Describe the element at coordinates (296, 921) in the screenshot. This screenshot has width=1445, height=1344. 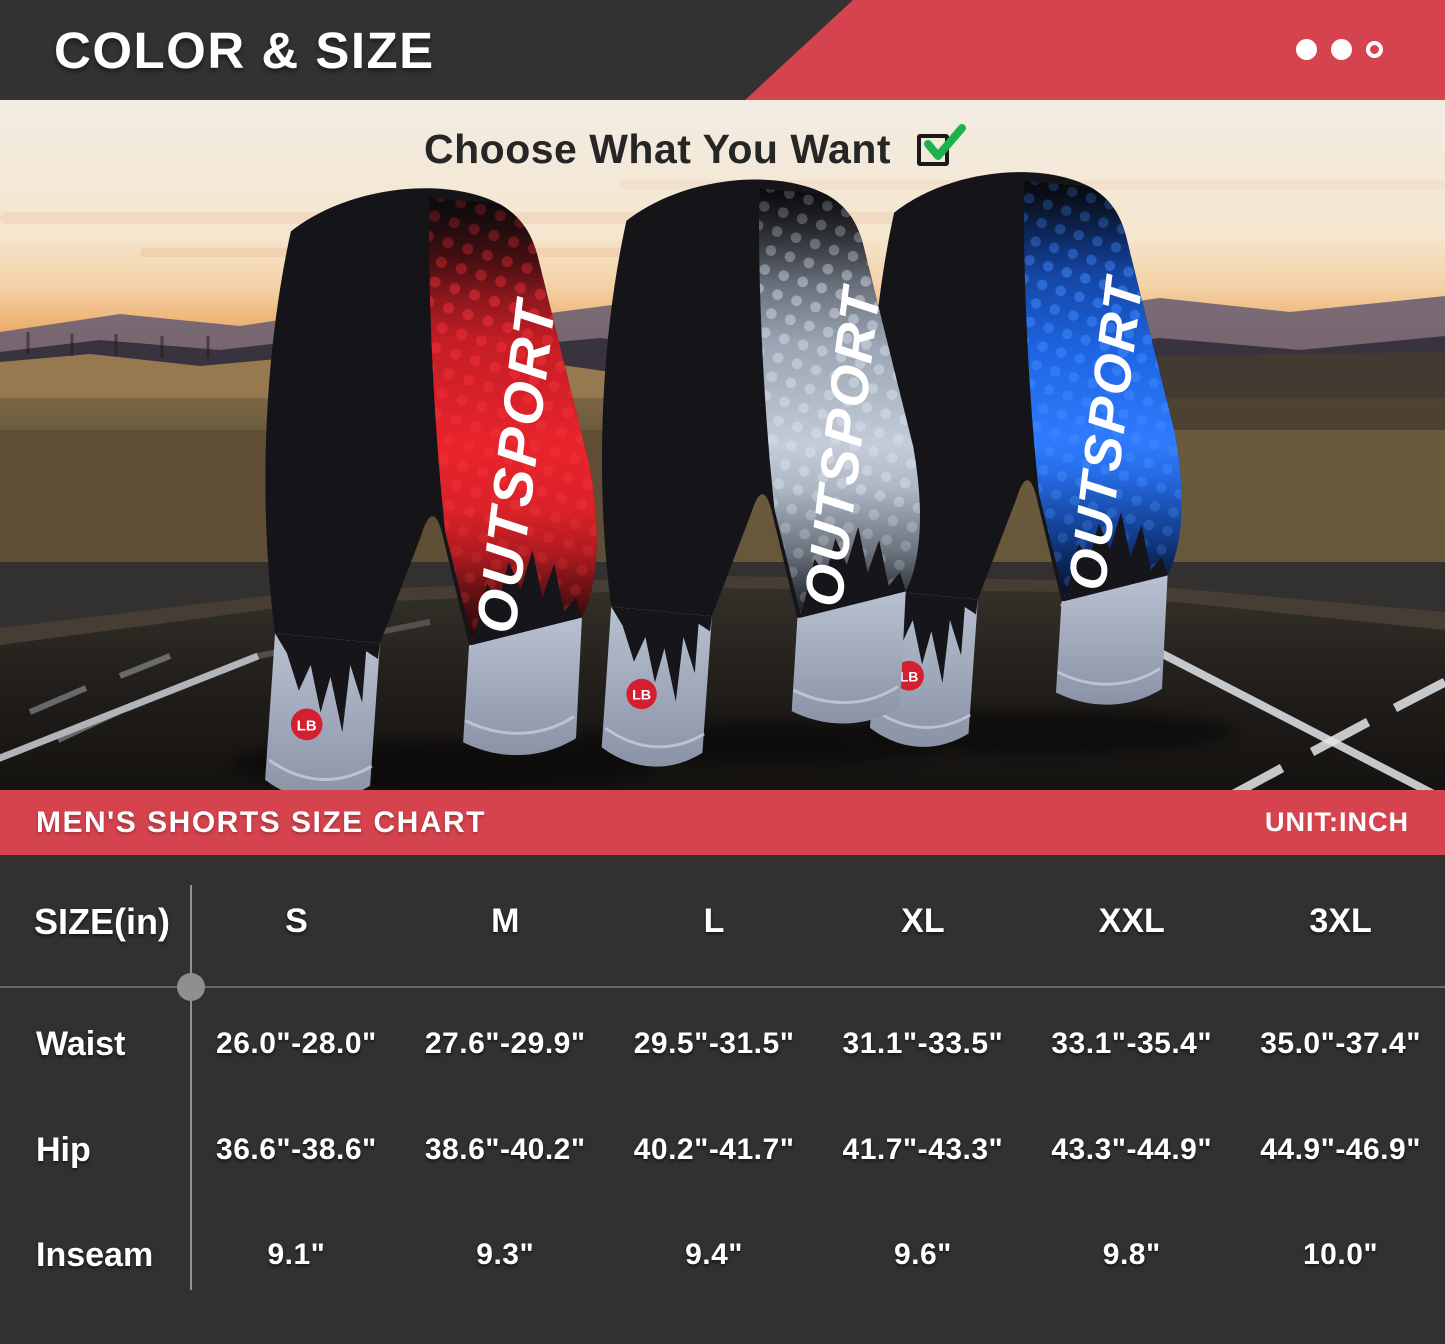
I see `column-header-s: S` at that location.